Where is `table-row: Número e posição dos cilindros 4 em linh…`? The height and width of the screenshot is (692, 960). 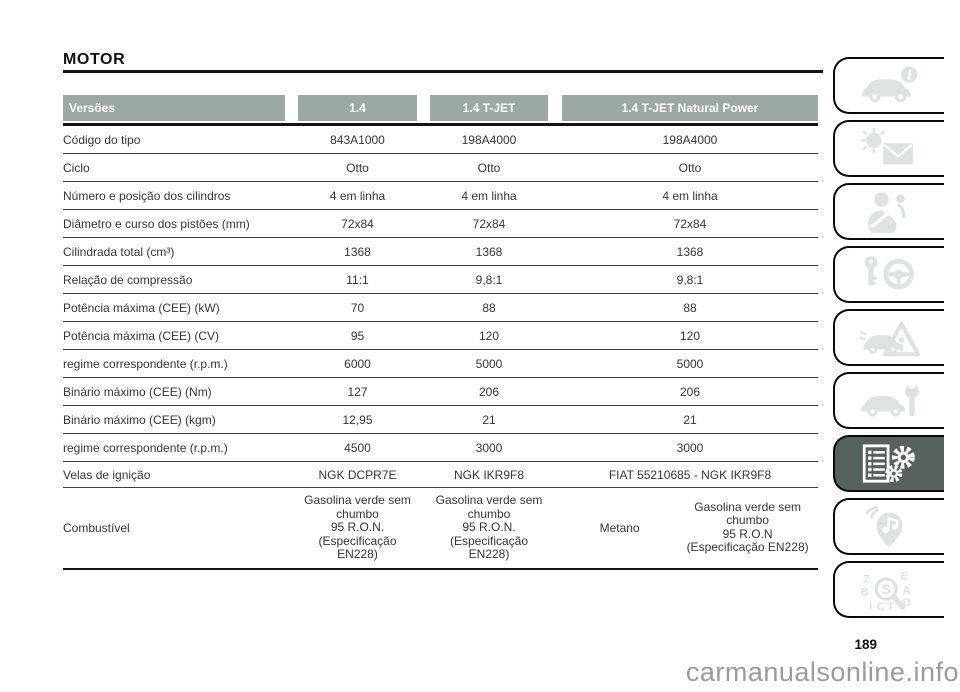
table-row: Número e posição dos cilindros 4 em linh… is located at coordinates (440, 196).